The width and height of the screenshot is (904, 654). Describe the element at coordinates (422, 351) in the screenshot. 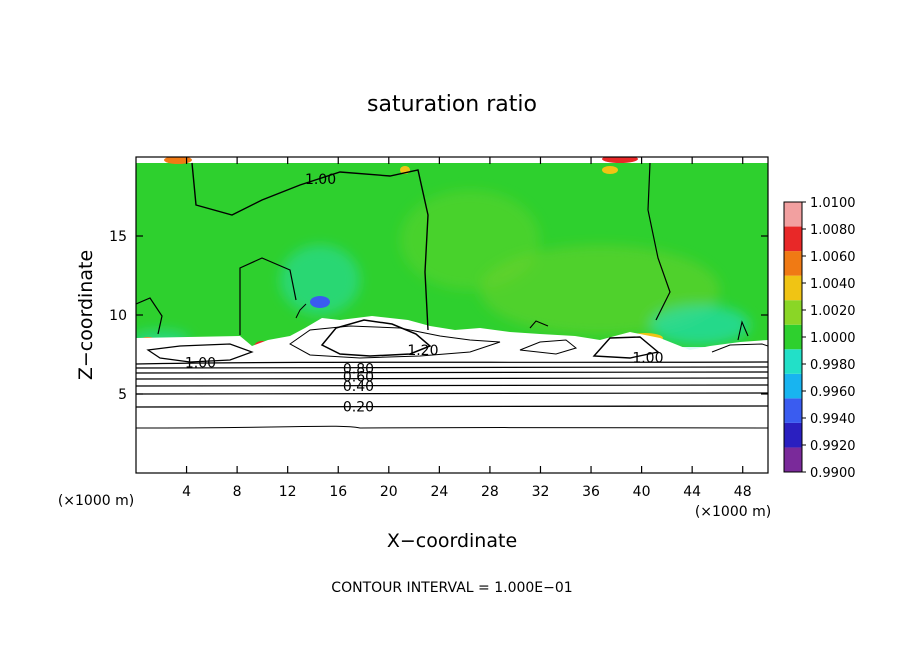

I see `contour-label: 1.20` at that location.